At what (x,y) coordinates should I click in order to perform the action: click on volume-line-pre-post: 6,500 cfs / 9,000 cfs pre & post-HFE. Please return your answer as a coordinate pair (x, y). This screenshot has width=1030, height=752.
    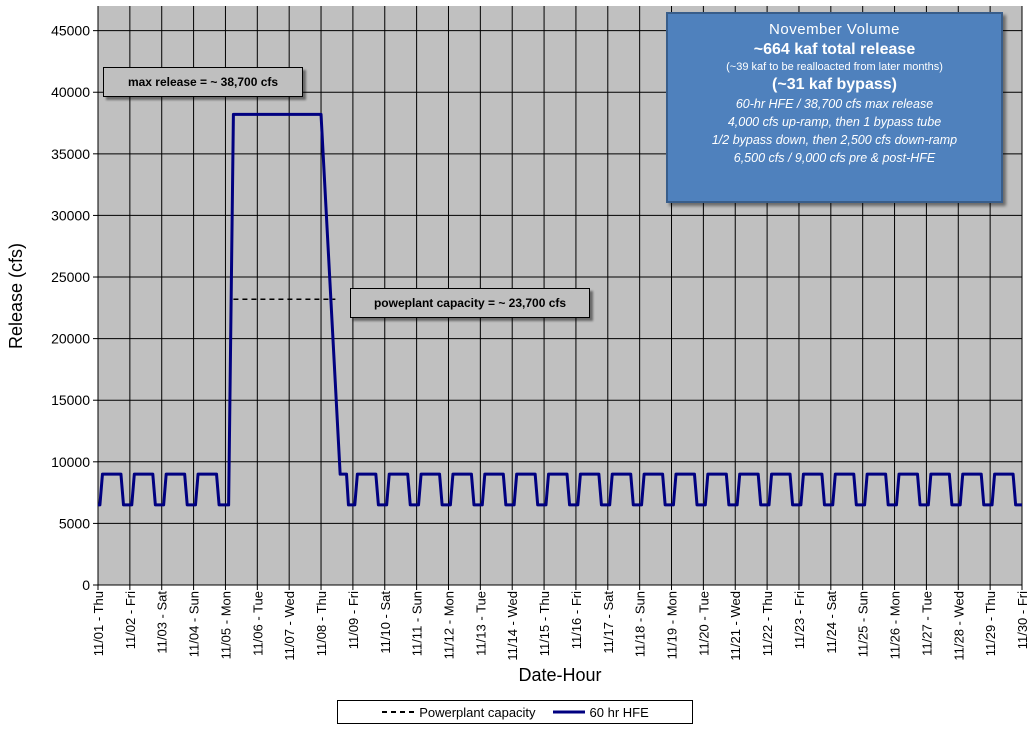
    Looking at the image, I should click on (834, 158).